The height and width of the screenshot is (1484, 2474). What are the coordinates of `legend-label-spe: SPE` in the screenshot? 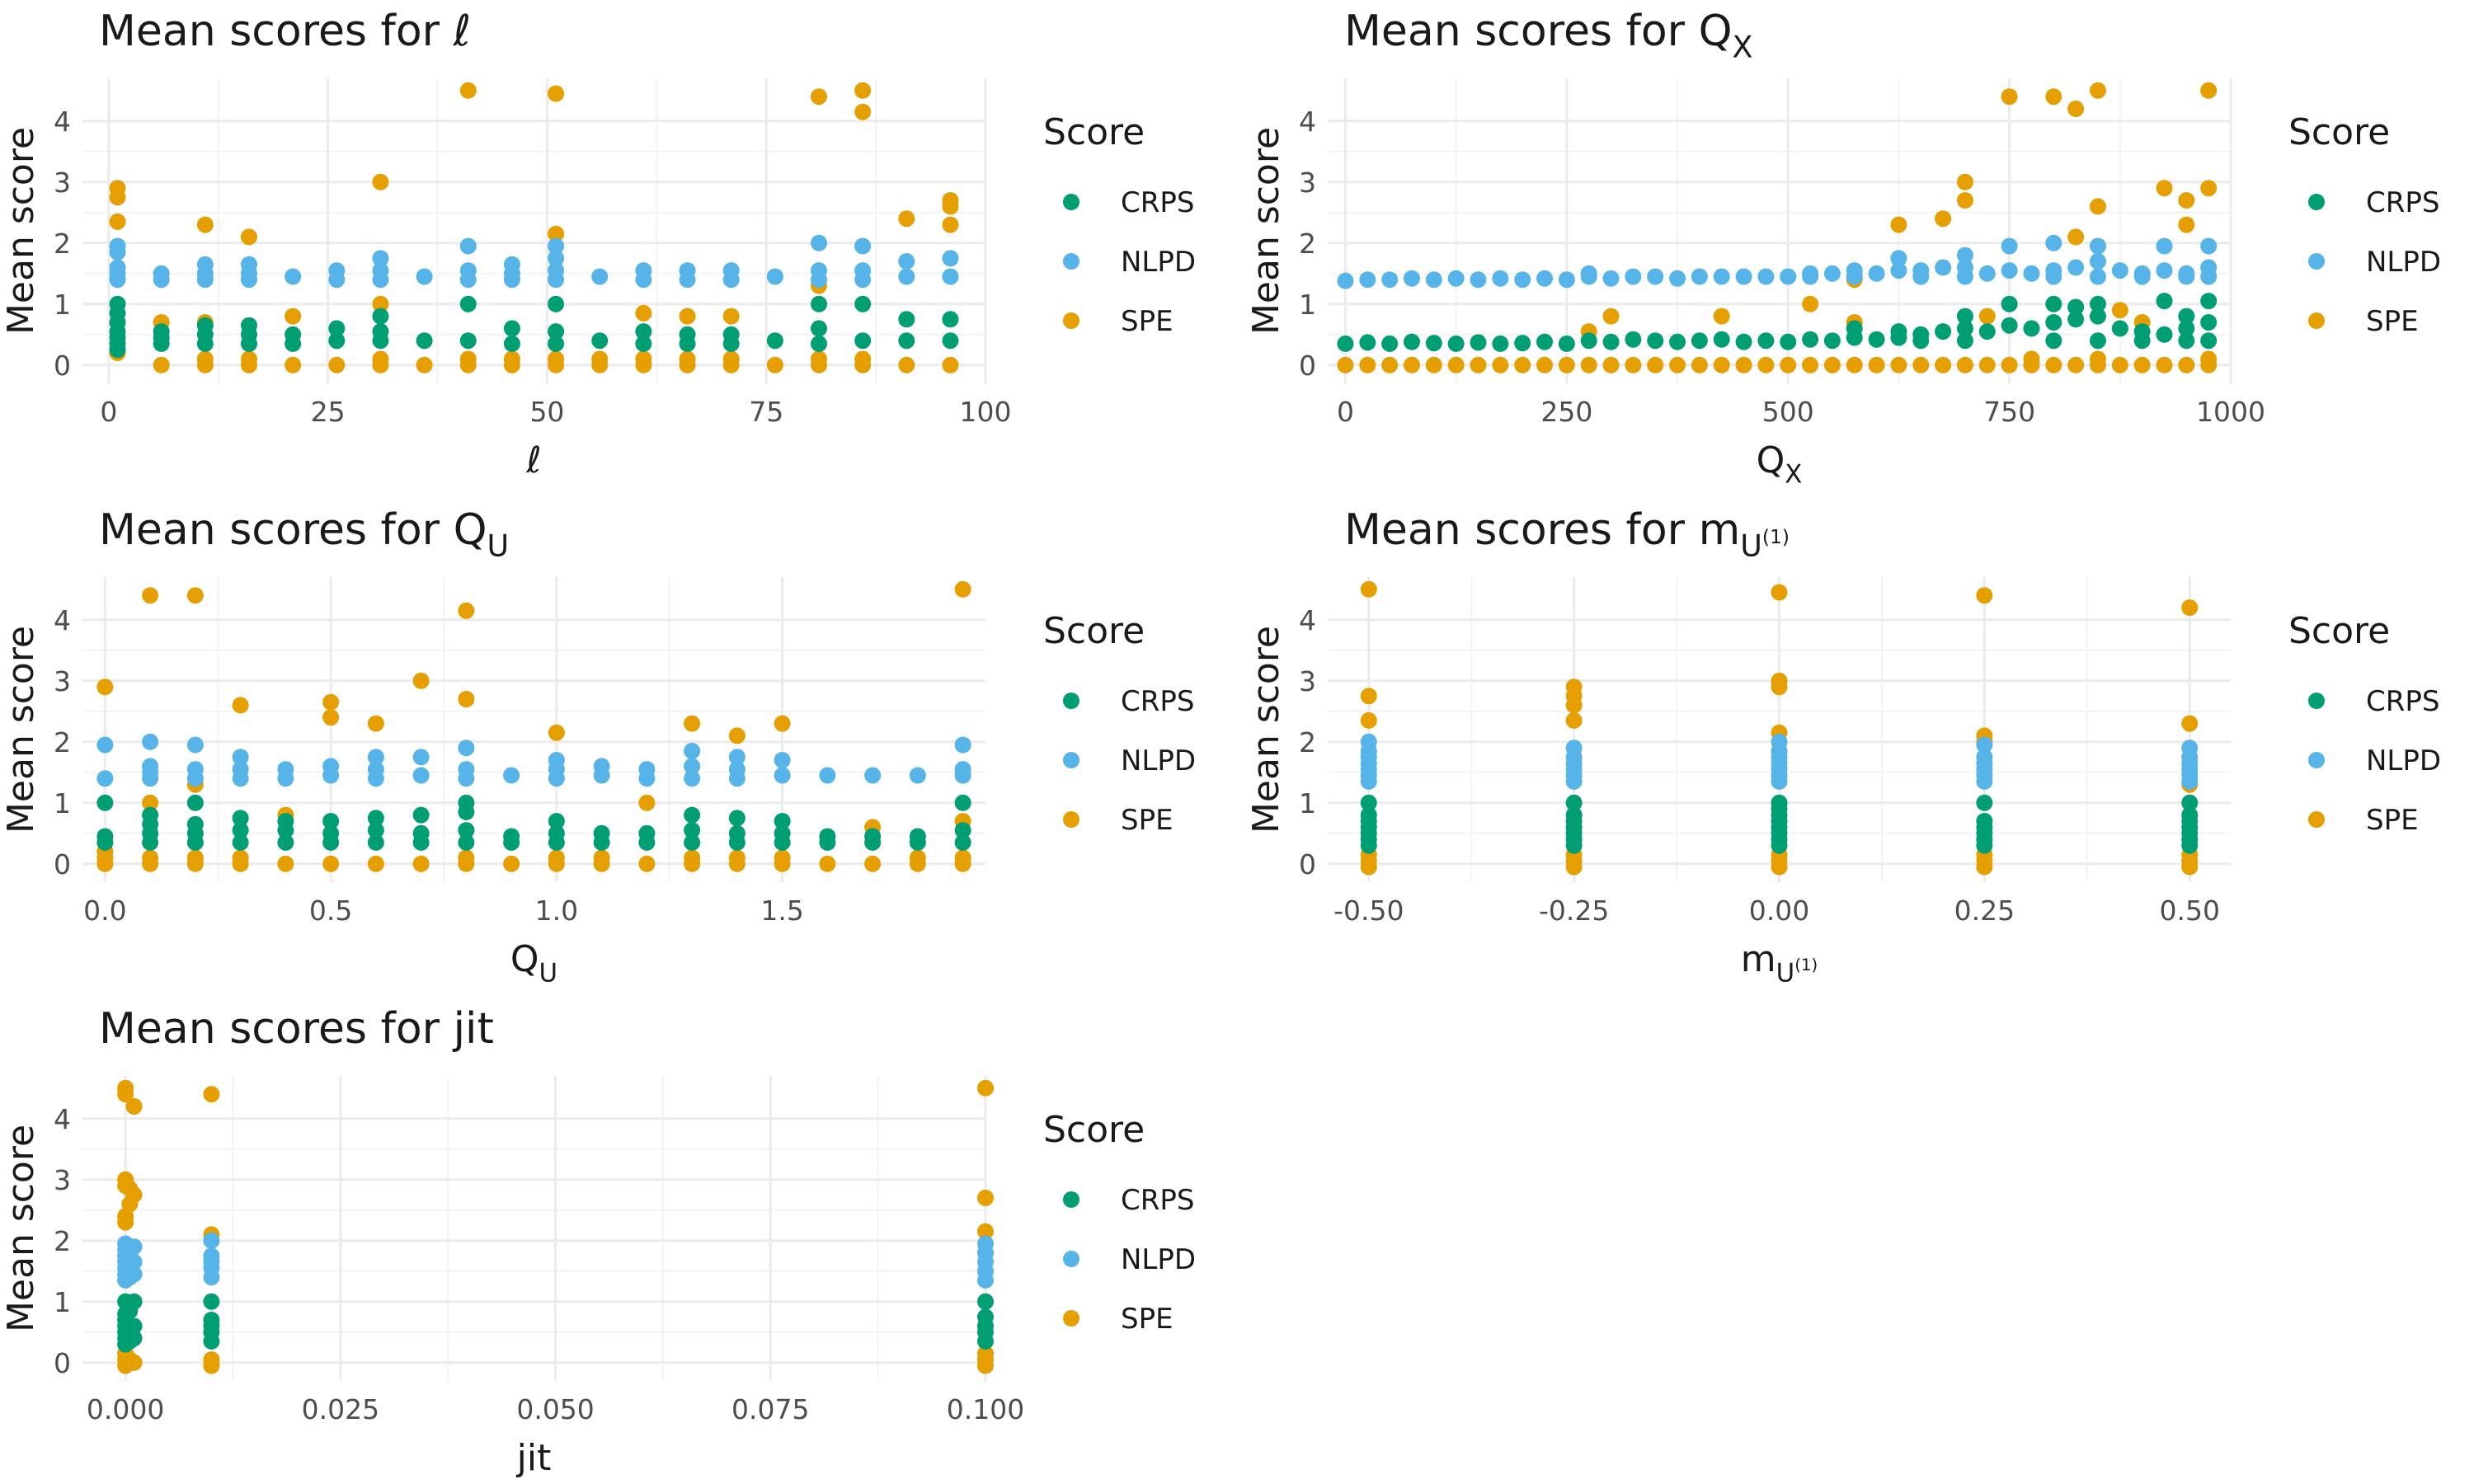 It's located at (1147, 321).